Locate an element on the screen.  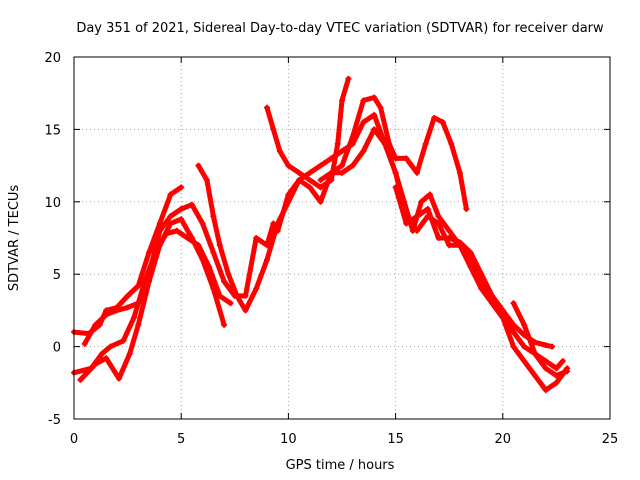
x-tick-label: 5 is located at coordinates (181, 439).